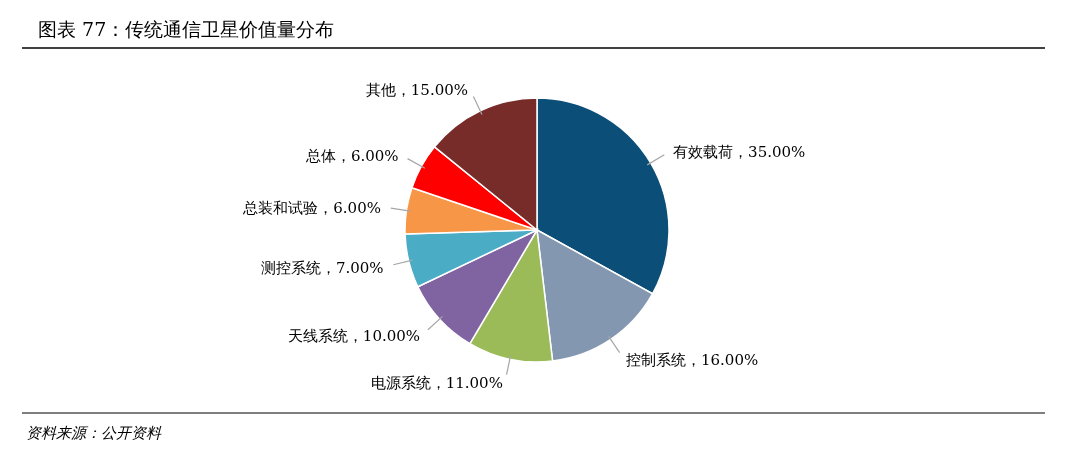 The width and height of the screenshot is (1080, 454). What do you see at coordinates (94, 433) in the screenshot?
I see `text: 资料来源：公开资料` at bounding box center [94, 433].